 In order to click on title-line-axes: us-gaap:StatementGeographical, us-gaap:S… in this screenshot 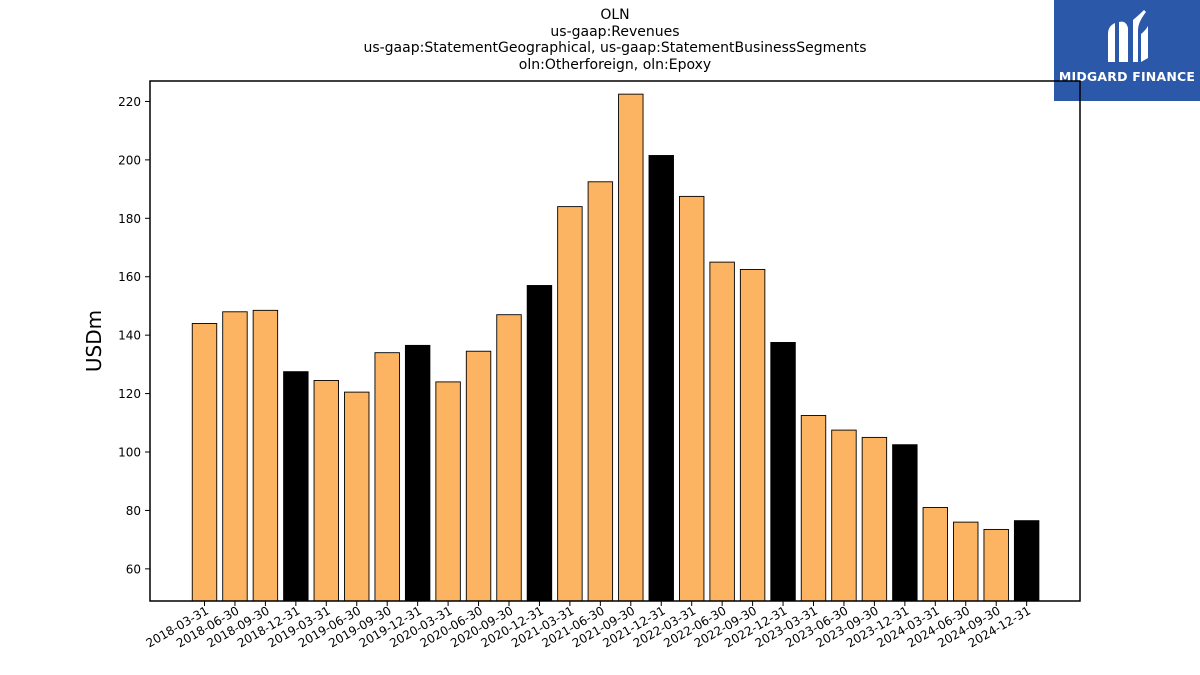, I will do `click(615, 48)`.